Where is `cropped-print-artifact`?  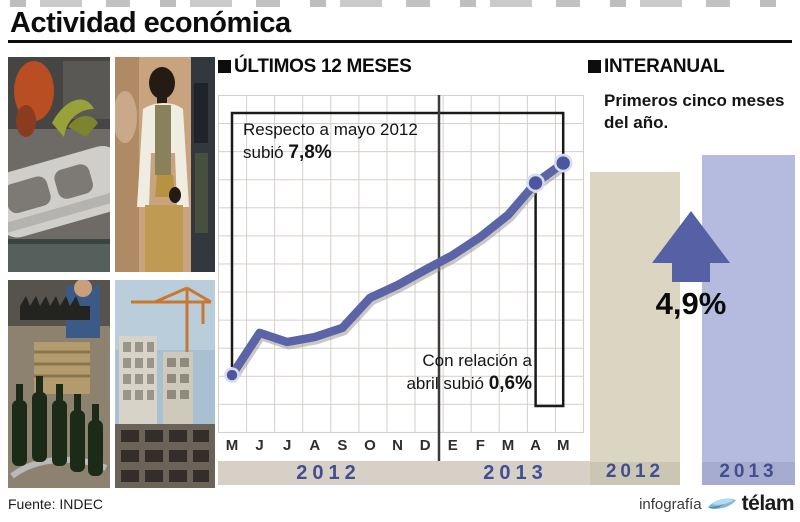 cropped-print-artifact is located at coordinates (400, 3).